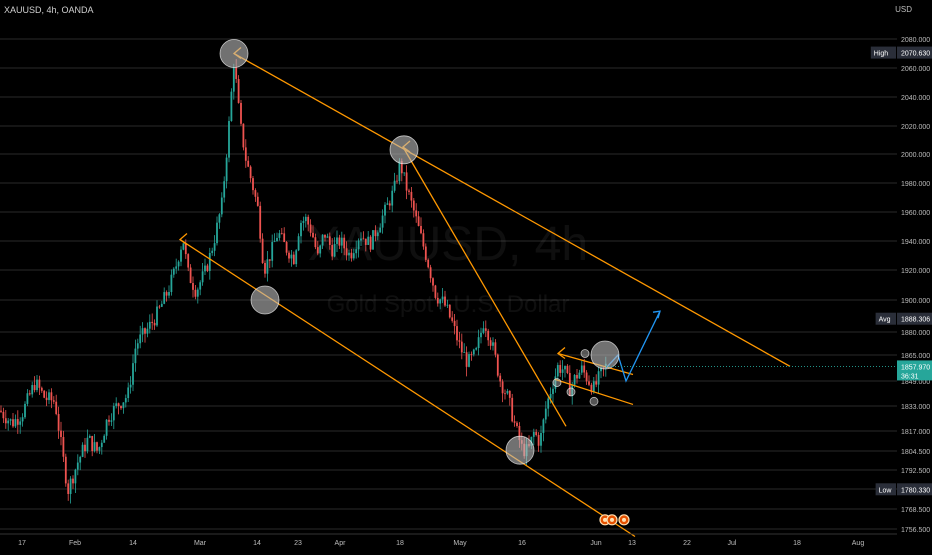  What do you see at coordinates (448, 540) in the screenshot?
I see `time-axis: 17 Feb 14 Mar 14 23 Apr 18 May 16 Jun 13 22 Jul 18 Aug` at bounding box center [448, 540].